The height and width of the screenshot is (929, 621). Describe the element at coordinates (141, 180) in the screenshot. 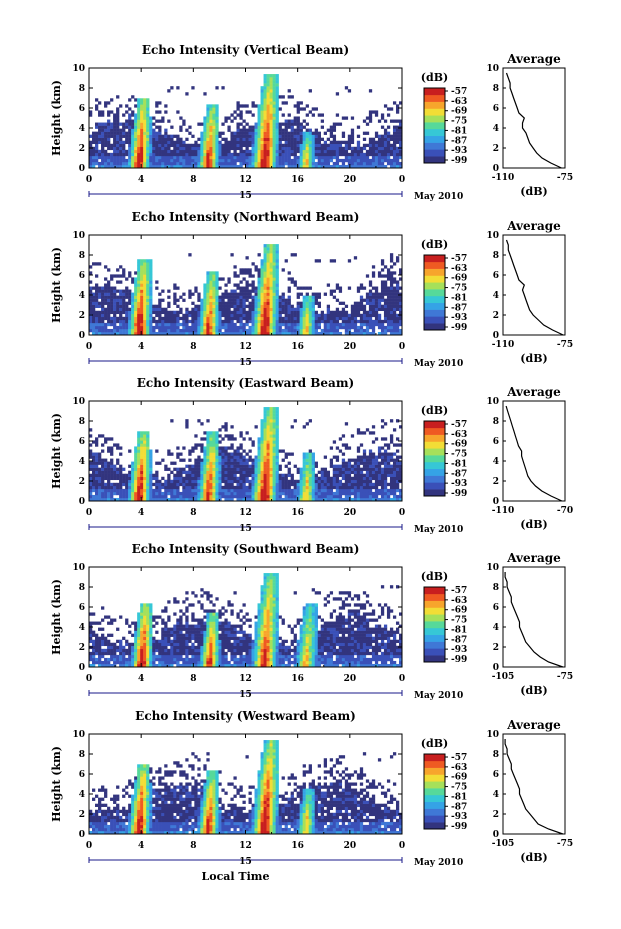

I see `x-tick-label: 4` at that location.